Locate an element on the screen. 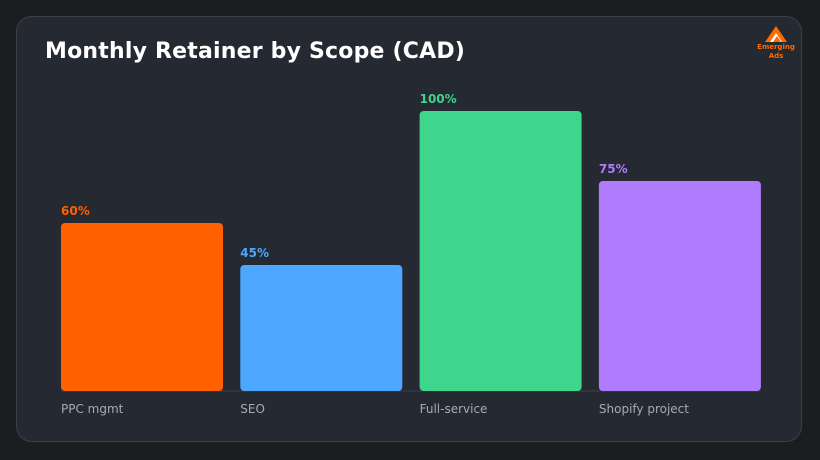 This screenshot has height=460, width=820. chart-title: Monthly Retainer by Scope (CAD) is located at coordinates (255, 51).